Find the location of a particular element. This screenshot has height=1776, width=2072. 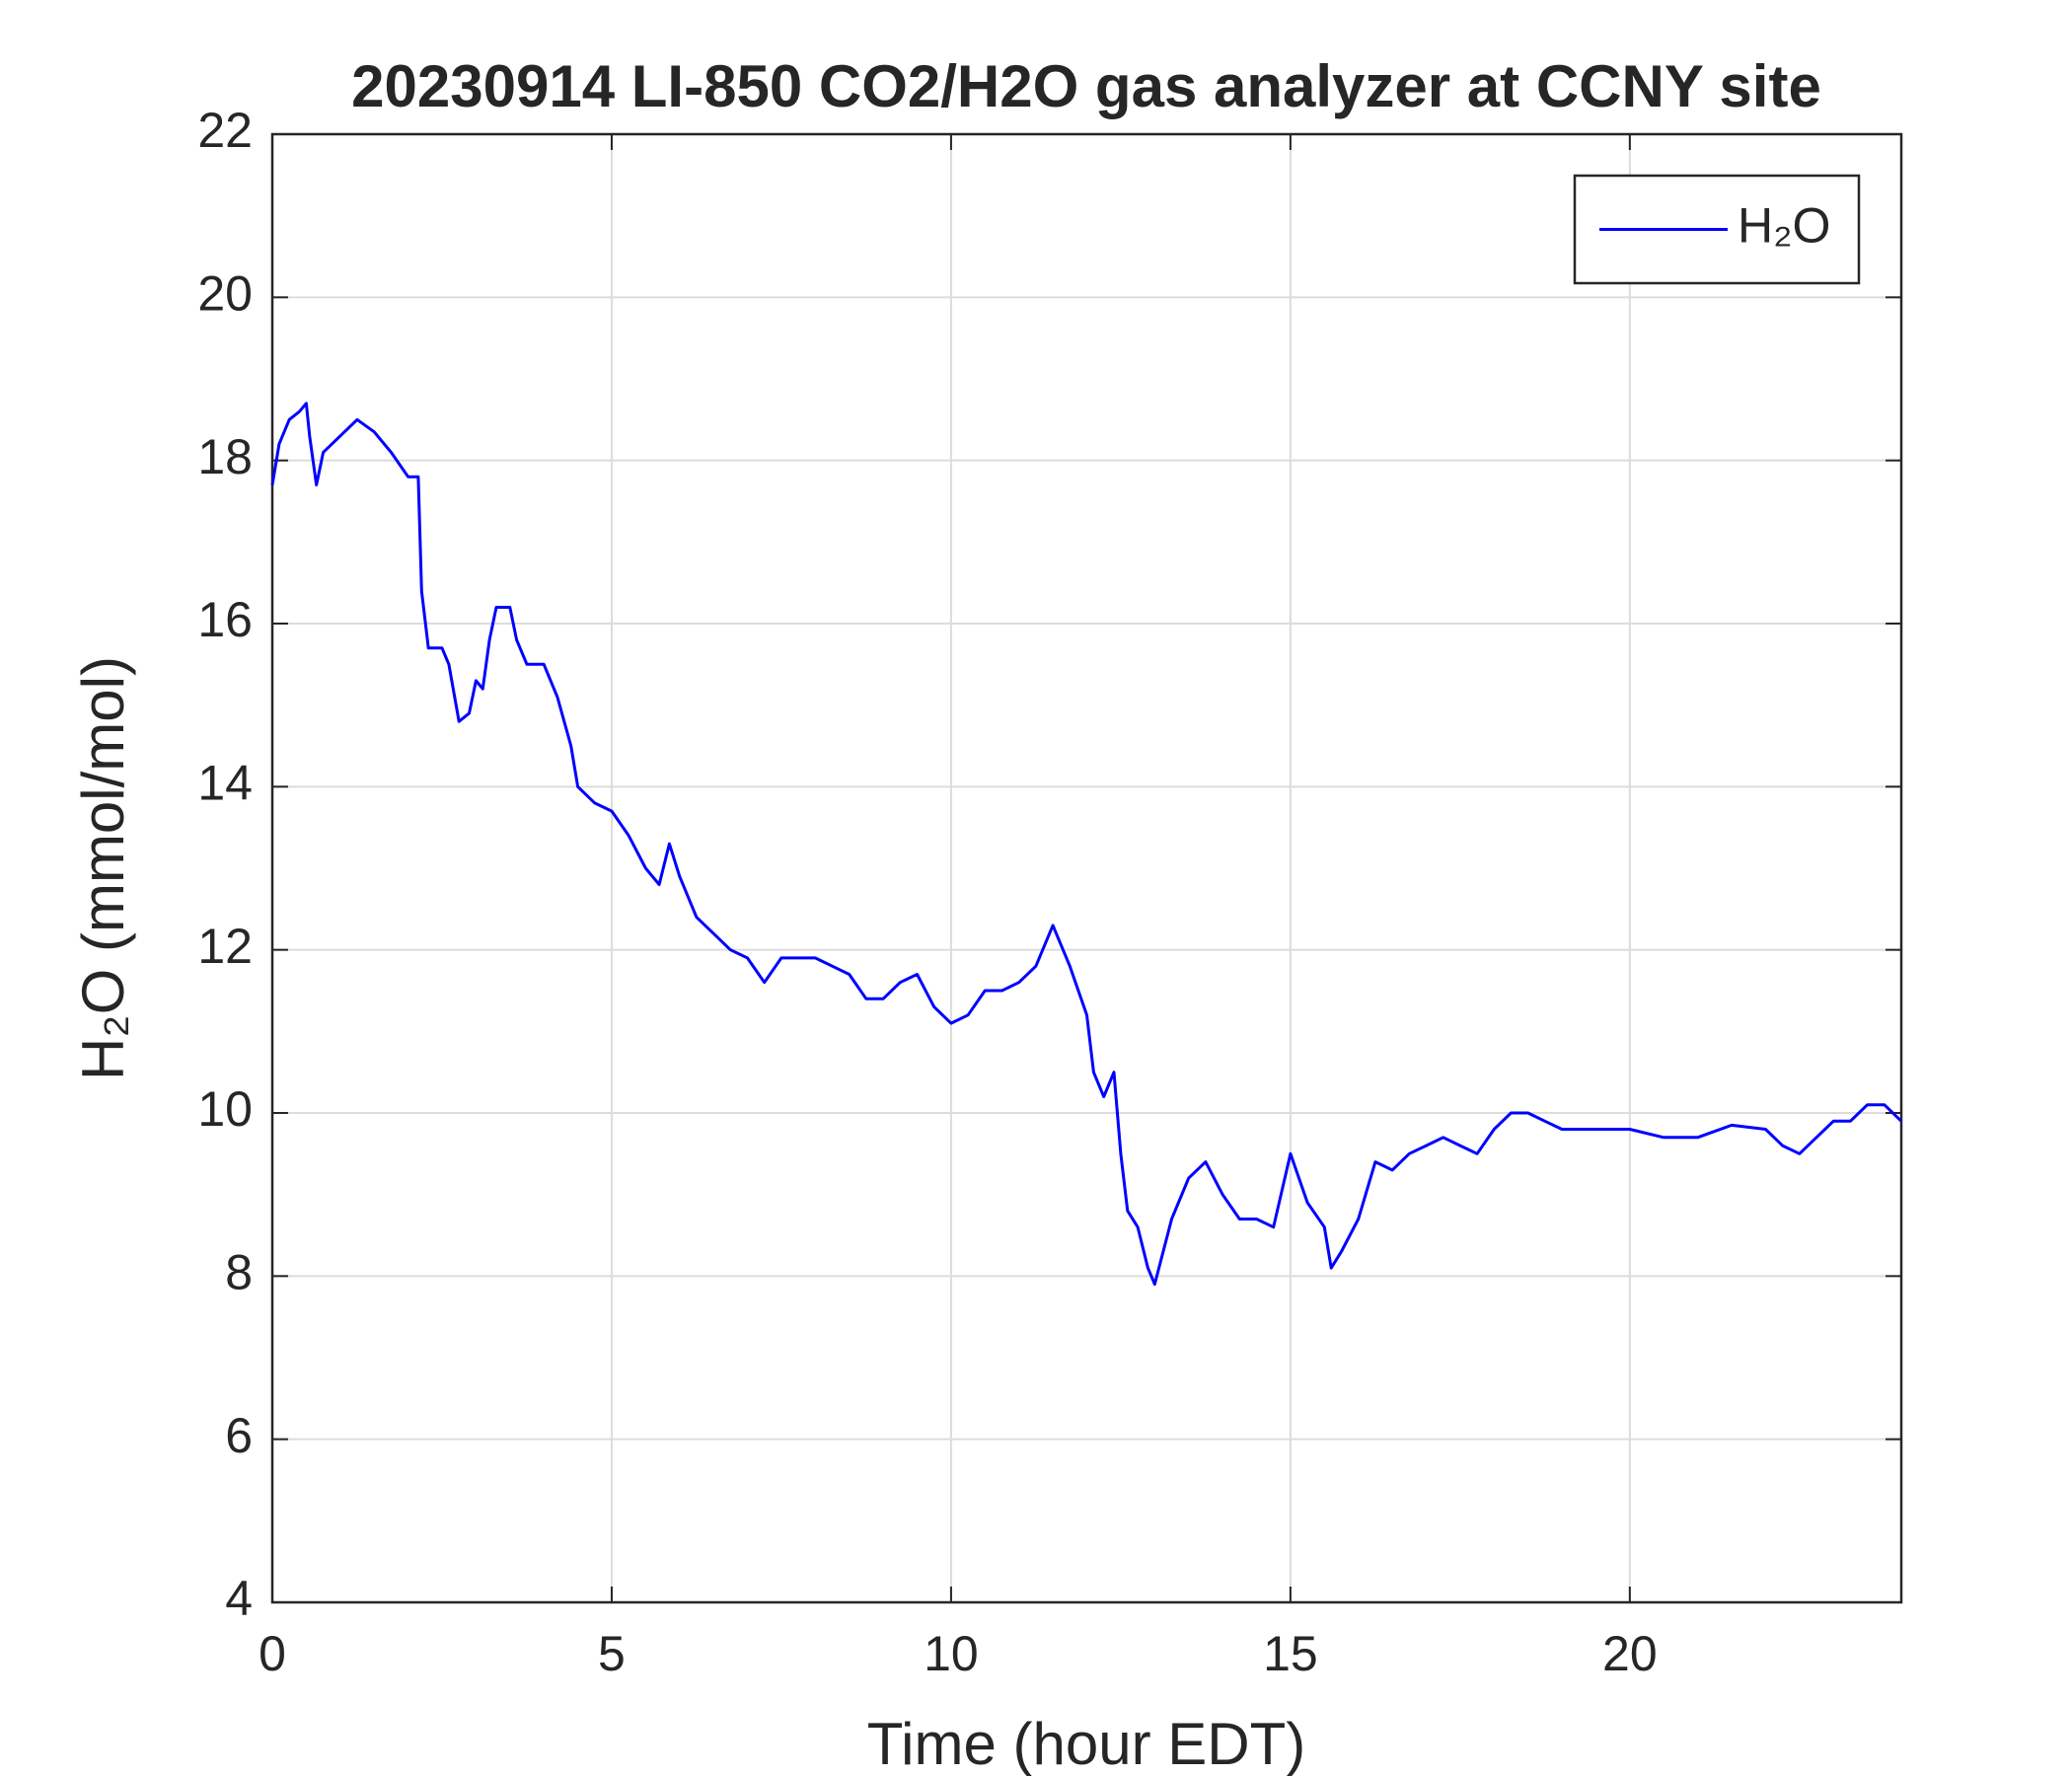

y-tick-label: 6 is located at coordinates (239, 1436).